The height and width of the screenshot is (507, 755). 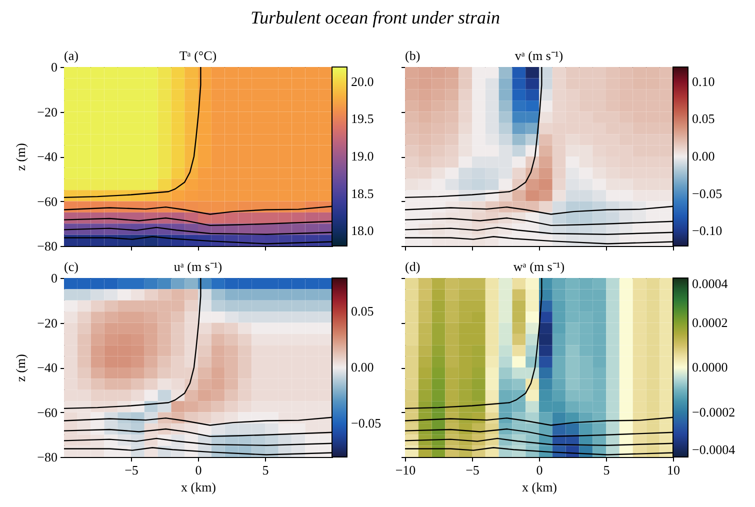 What do you see at coordinates (362, 156) in the screenshot?
I see `color-bar-label: 19.0` at bounding box center [362, 156].